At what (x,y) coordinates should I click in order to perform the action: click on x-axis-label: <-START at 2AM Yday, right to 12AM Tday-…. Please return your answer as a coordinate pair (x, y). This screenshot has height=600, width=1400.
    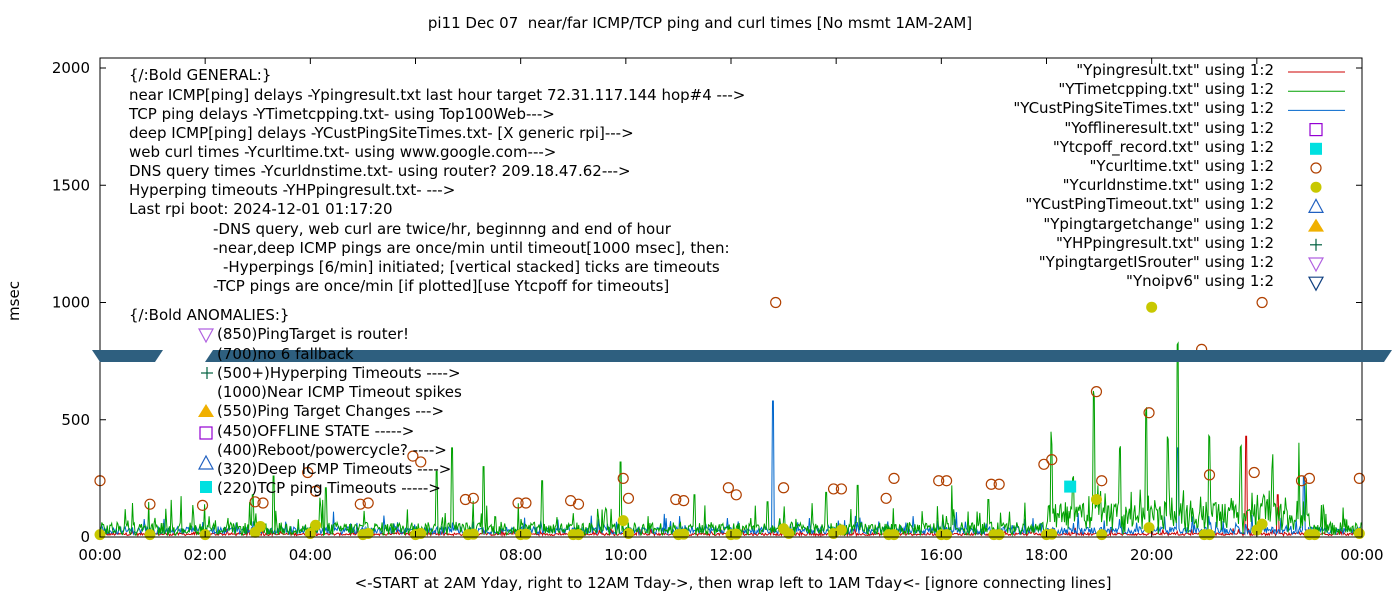
    Looking at the image, I should click on (733, 583).